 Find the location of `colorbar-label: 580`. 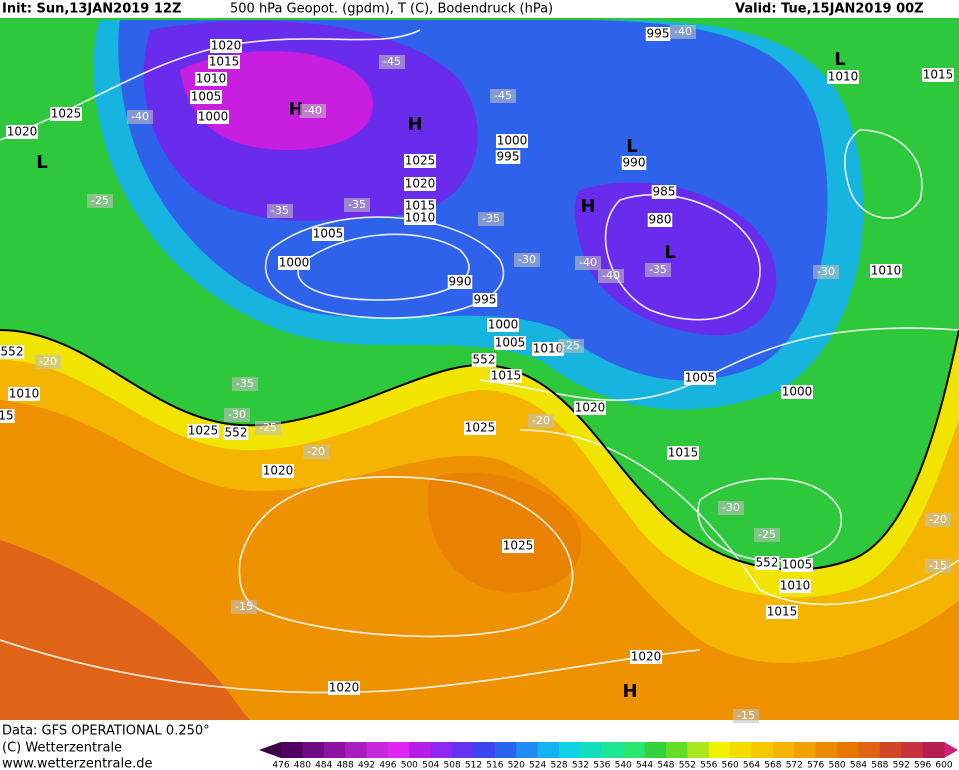

colorbar-label: 580 is located at coordinates (836, 765).